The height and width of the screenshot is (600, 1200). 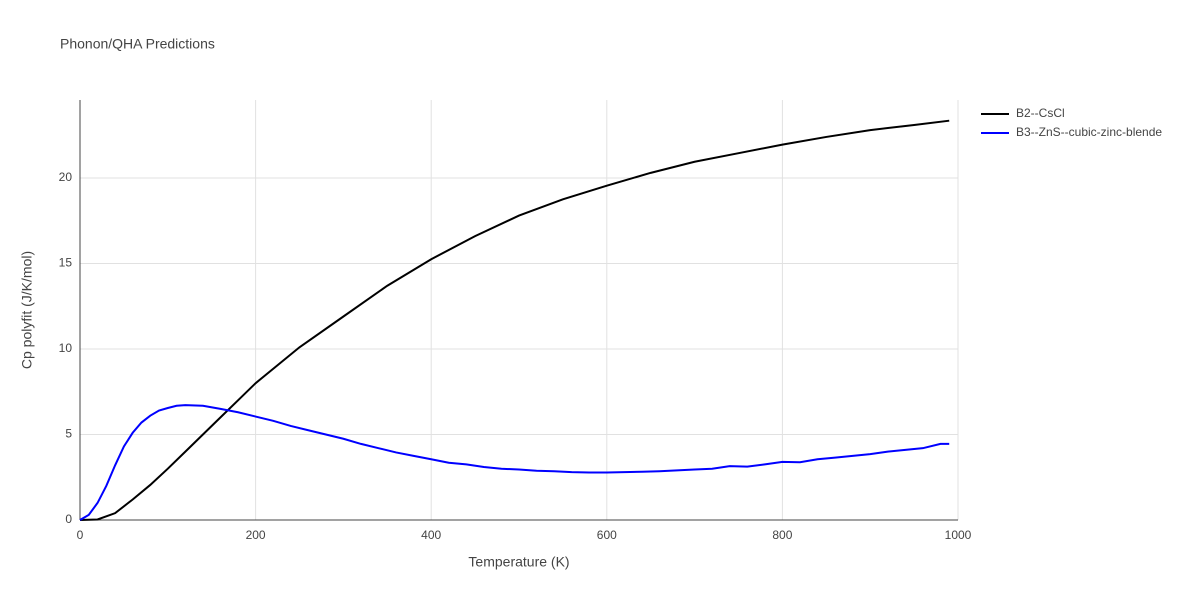 What do you see at coordinates (782, 535) in the screenshot?
I see `x-tick-label: 800` at bounding box center [782, 535].